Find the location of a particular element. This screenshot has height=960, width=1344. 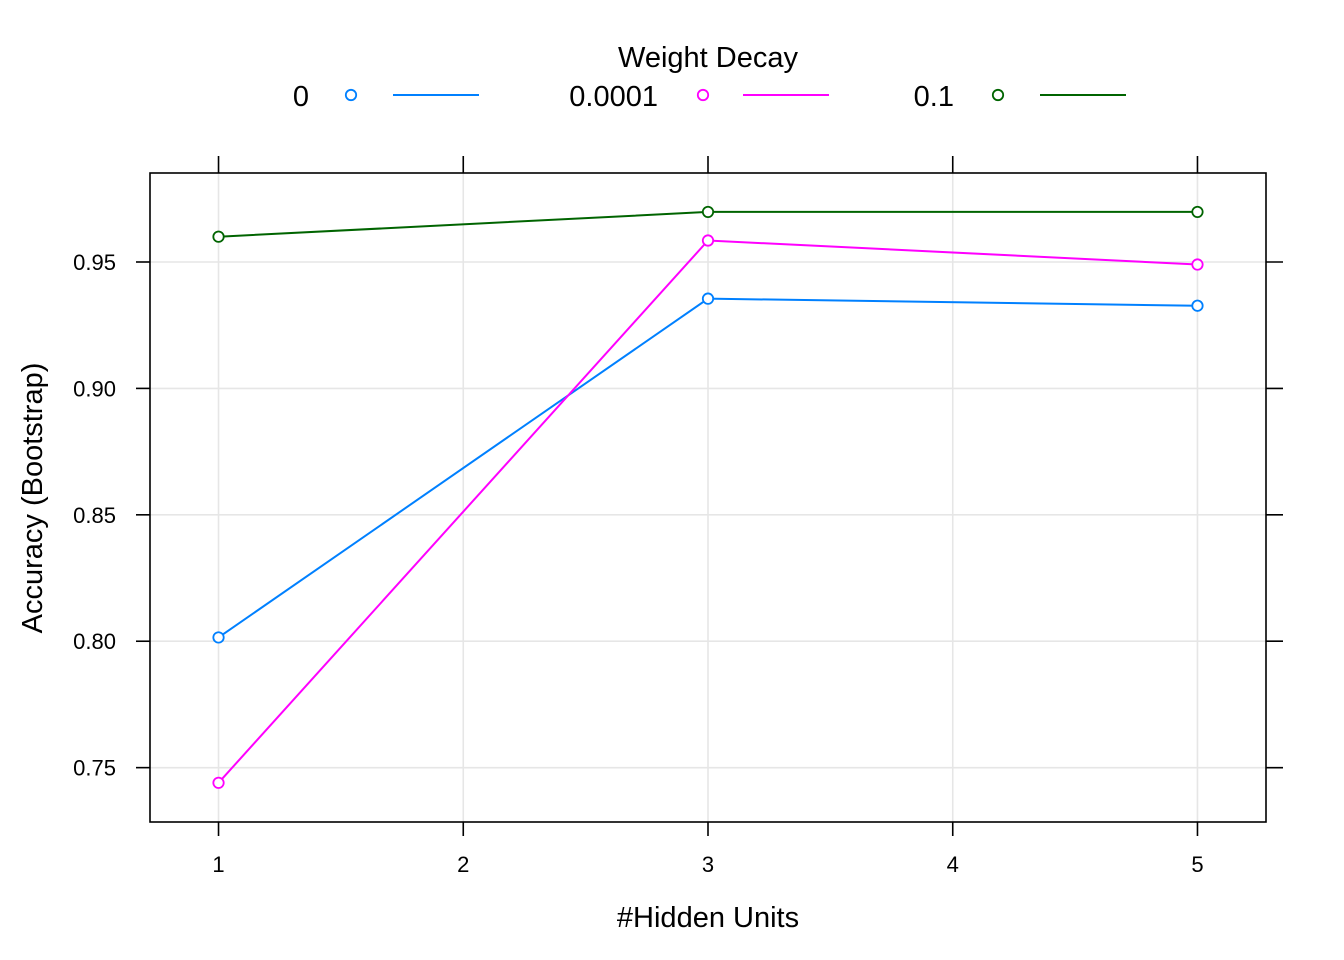

y-tick-label: 0.95 is located at coordinates (94, 262).